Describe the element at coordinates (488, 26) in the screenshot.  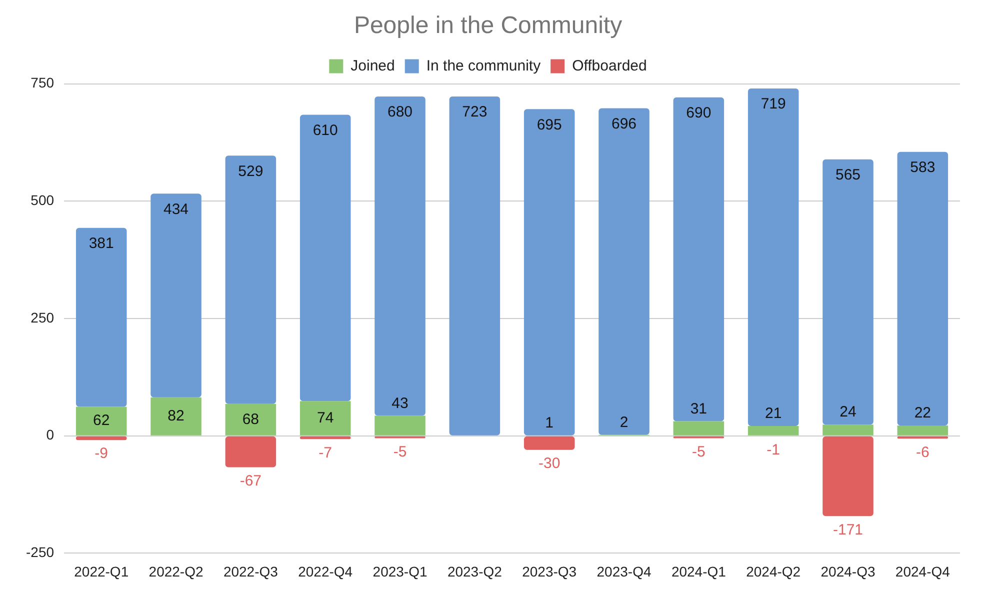
I see `chart-title: People in the Community` at that location.